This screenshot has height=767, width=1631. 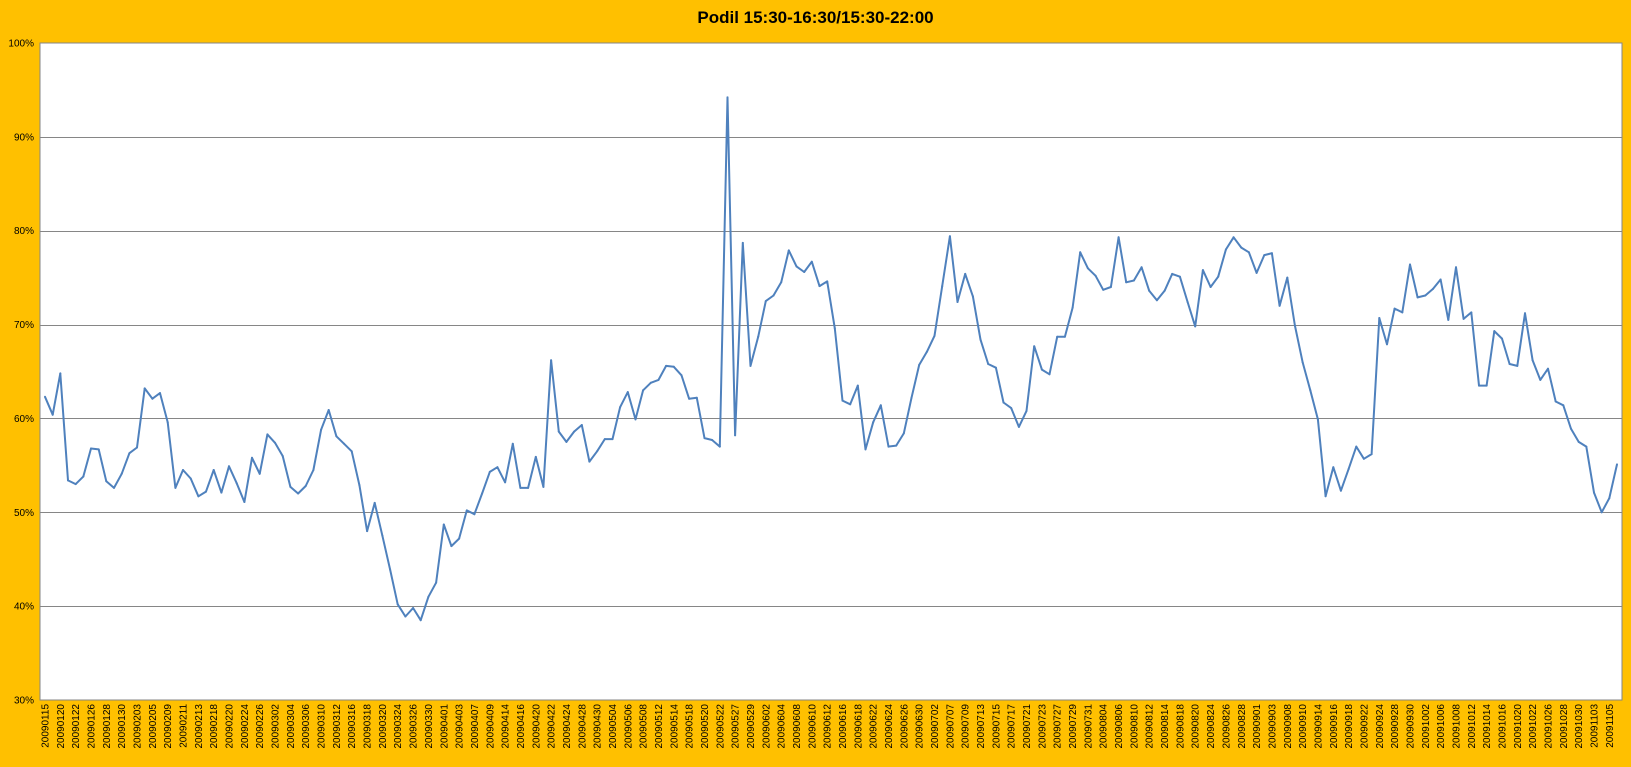 What do you see at coordinates (414, 726) in the screenshot?
I see `x-tick-label: 20090326` at bounding box center [414, 726].